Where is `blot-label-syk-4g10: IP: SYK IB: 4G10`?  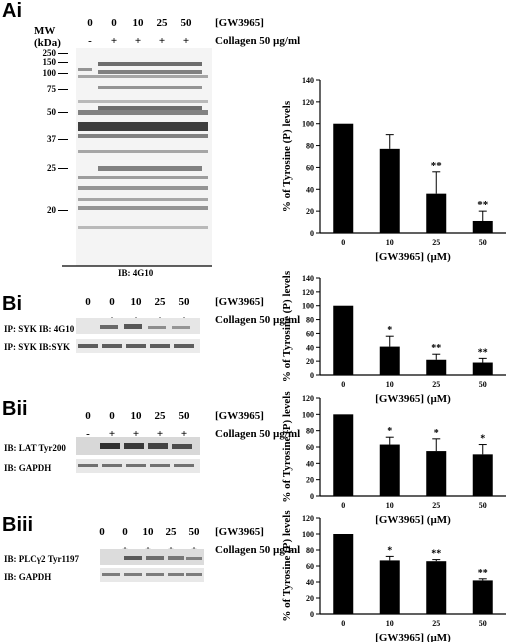
blot-label-syk-4g10: IP: SYK IB: 4G10 is located at coordinates (39, 329).